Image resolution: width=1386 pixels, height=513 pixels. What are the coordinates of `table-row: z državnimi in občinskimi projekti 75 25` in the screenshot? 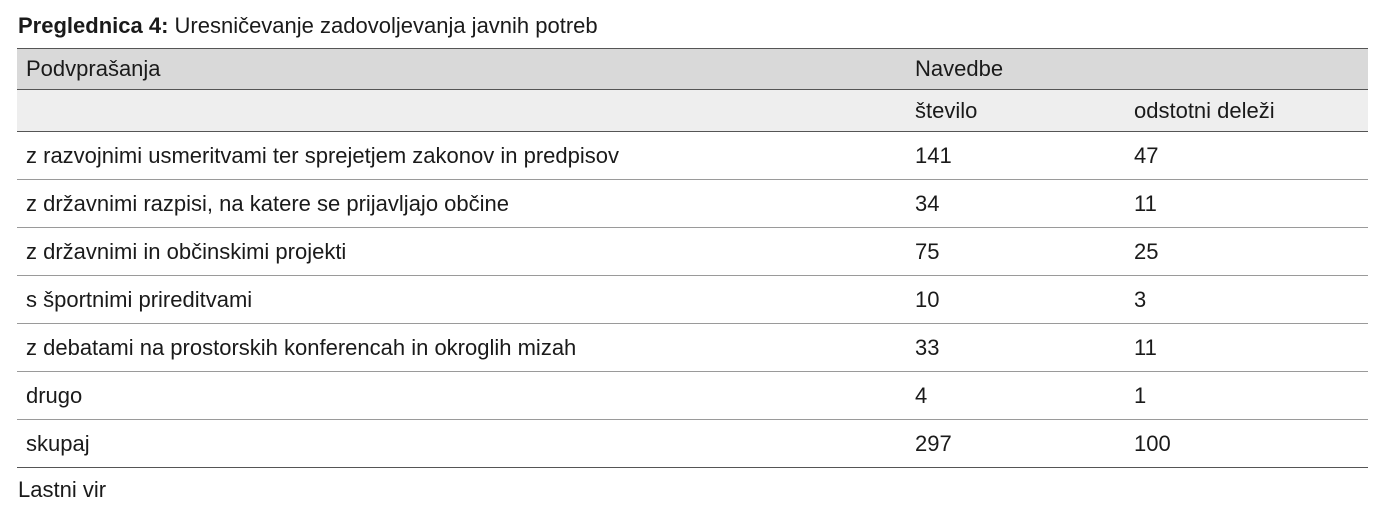 It's located at (692, 251).